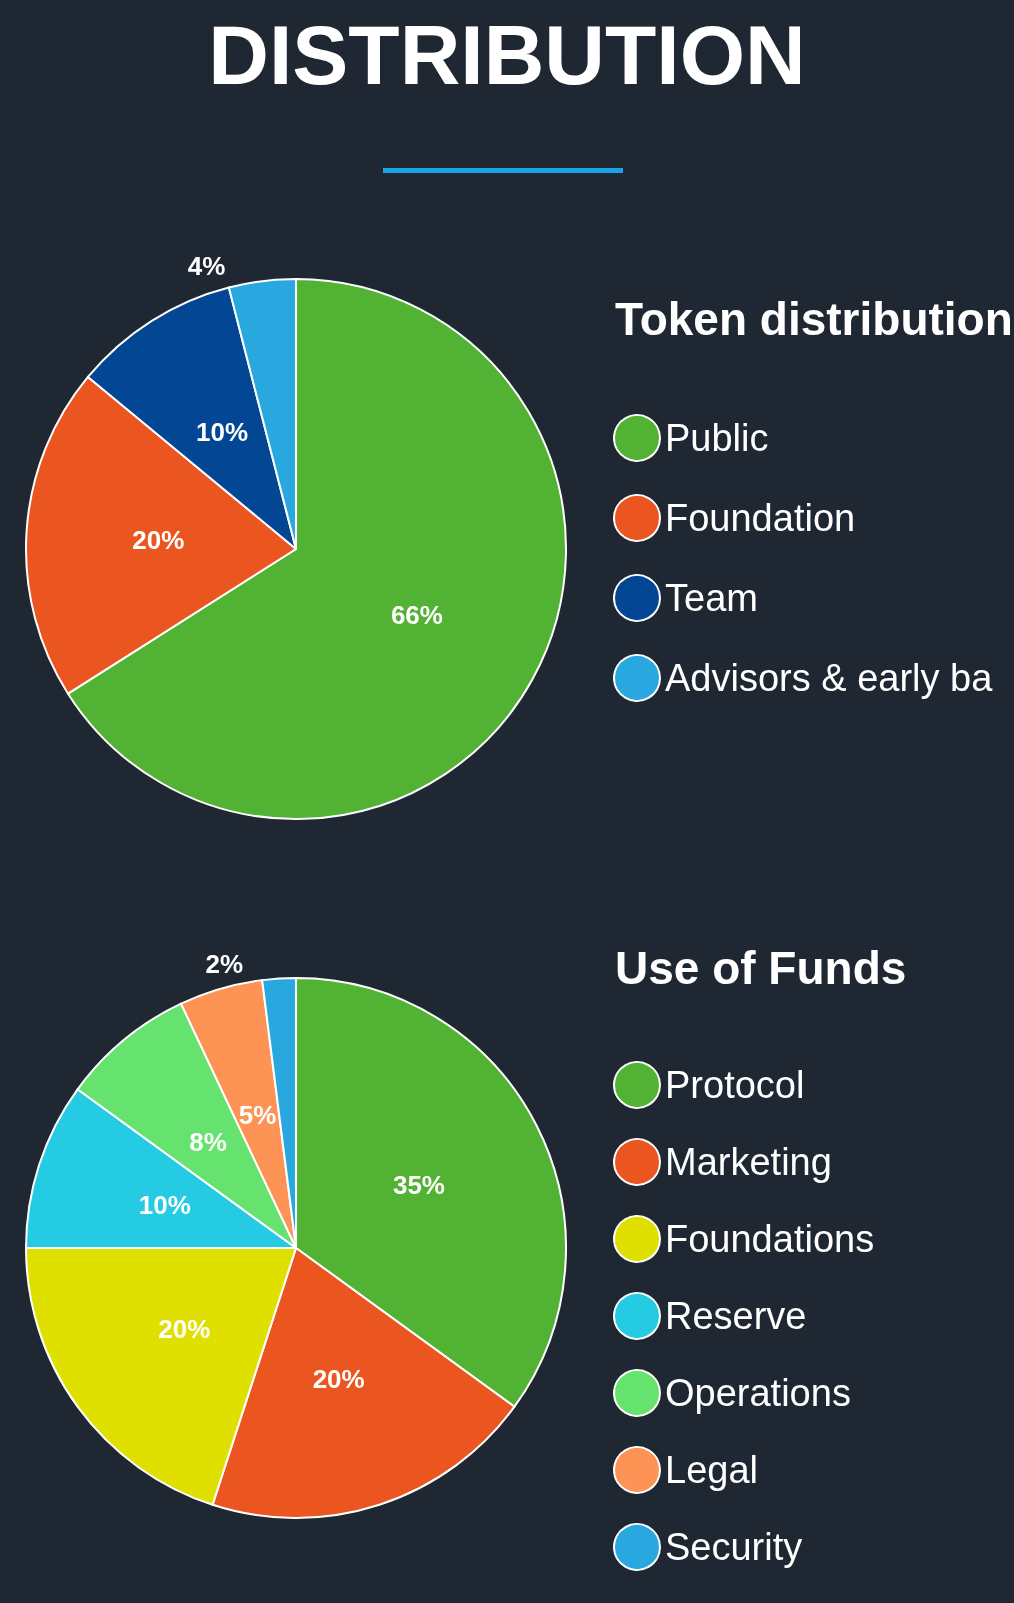  What do you see at coordinates (507, 55) in the screenshot?
I see `chart-title: DISTRIBUTION` at bounding box center [507, 55].